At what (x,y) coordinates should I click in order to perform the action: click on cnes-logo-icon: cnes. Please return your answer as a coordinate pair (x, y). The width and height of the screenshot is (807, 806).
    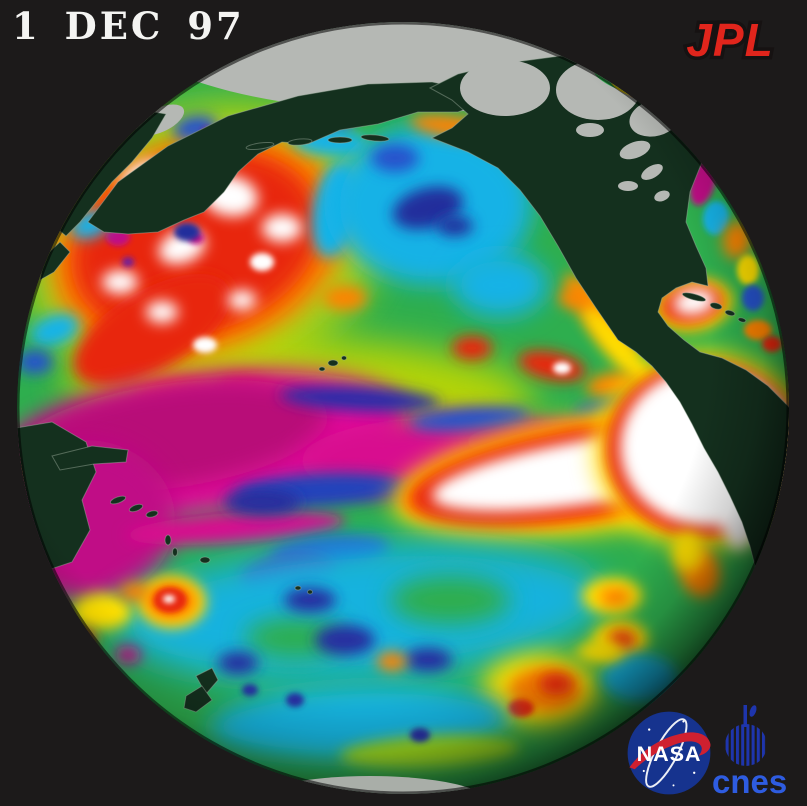
    Looking at the image, I should click on (749, 752).